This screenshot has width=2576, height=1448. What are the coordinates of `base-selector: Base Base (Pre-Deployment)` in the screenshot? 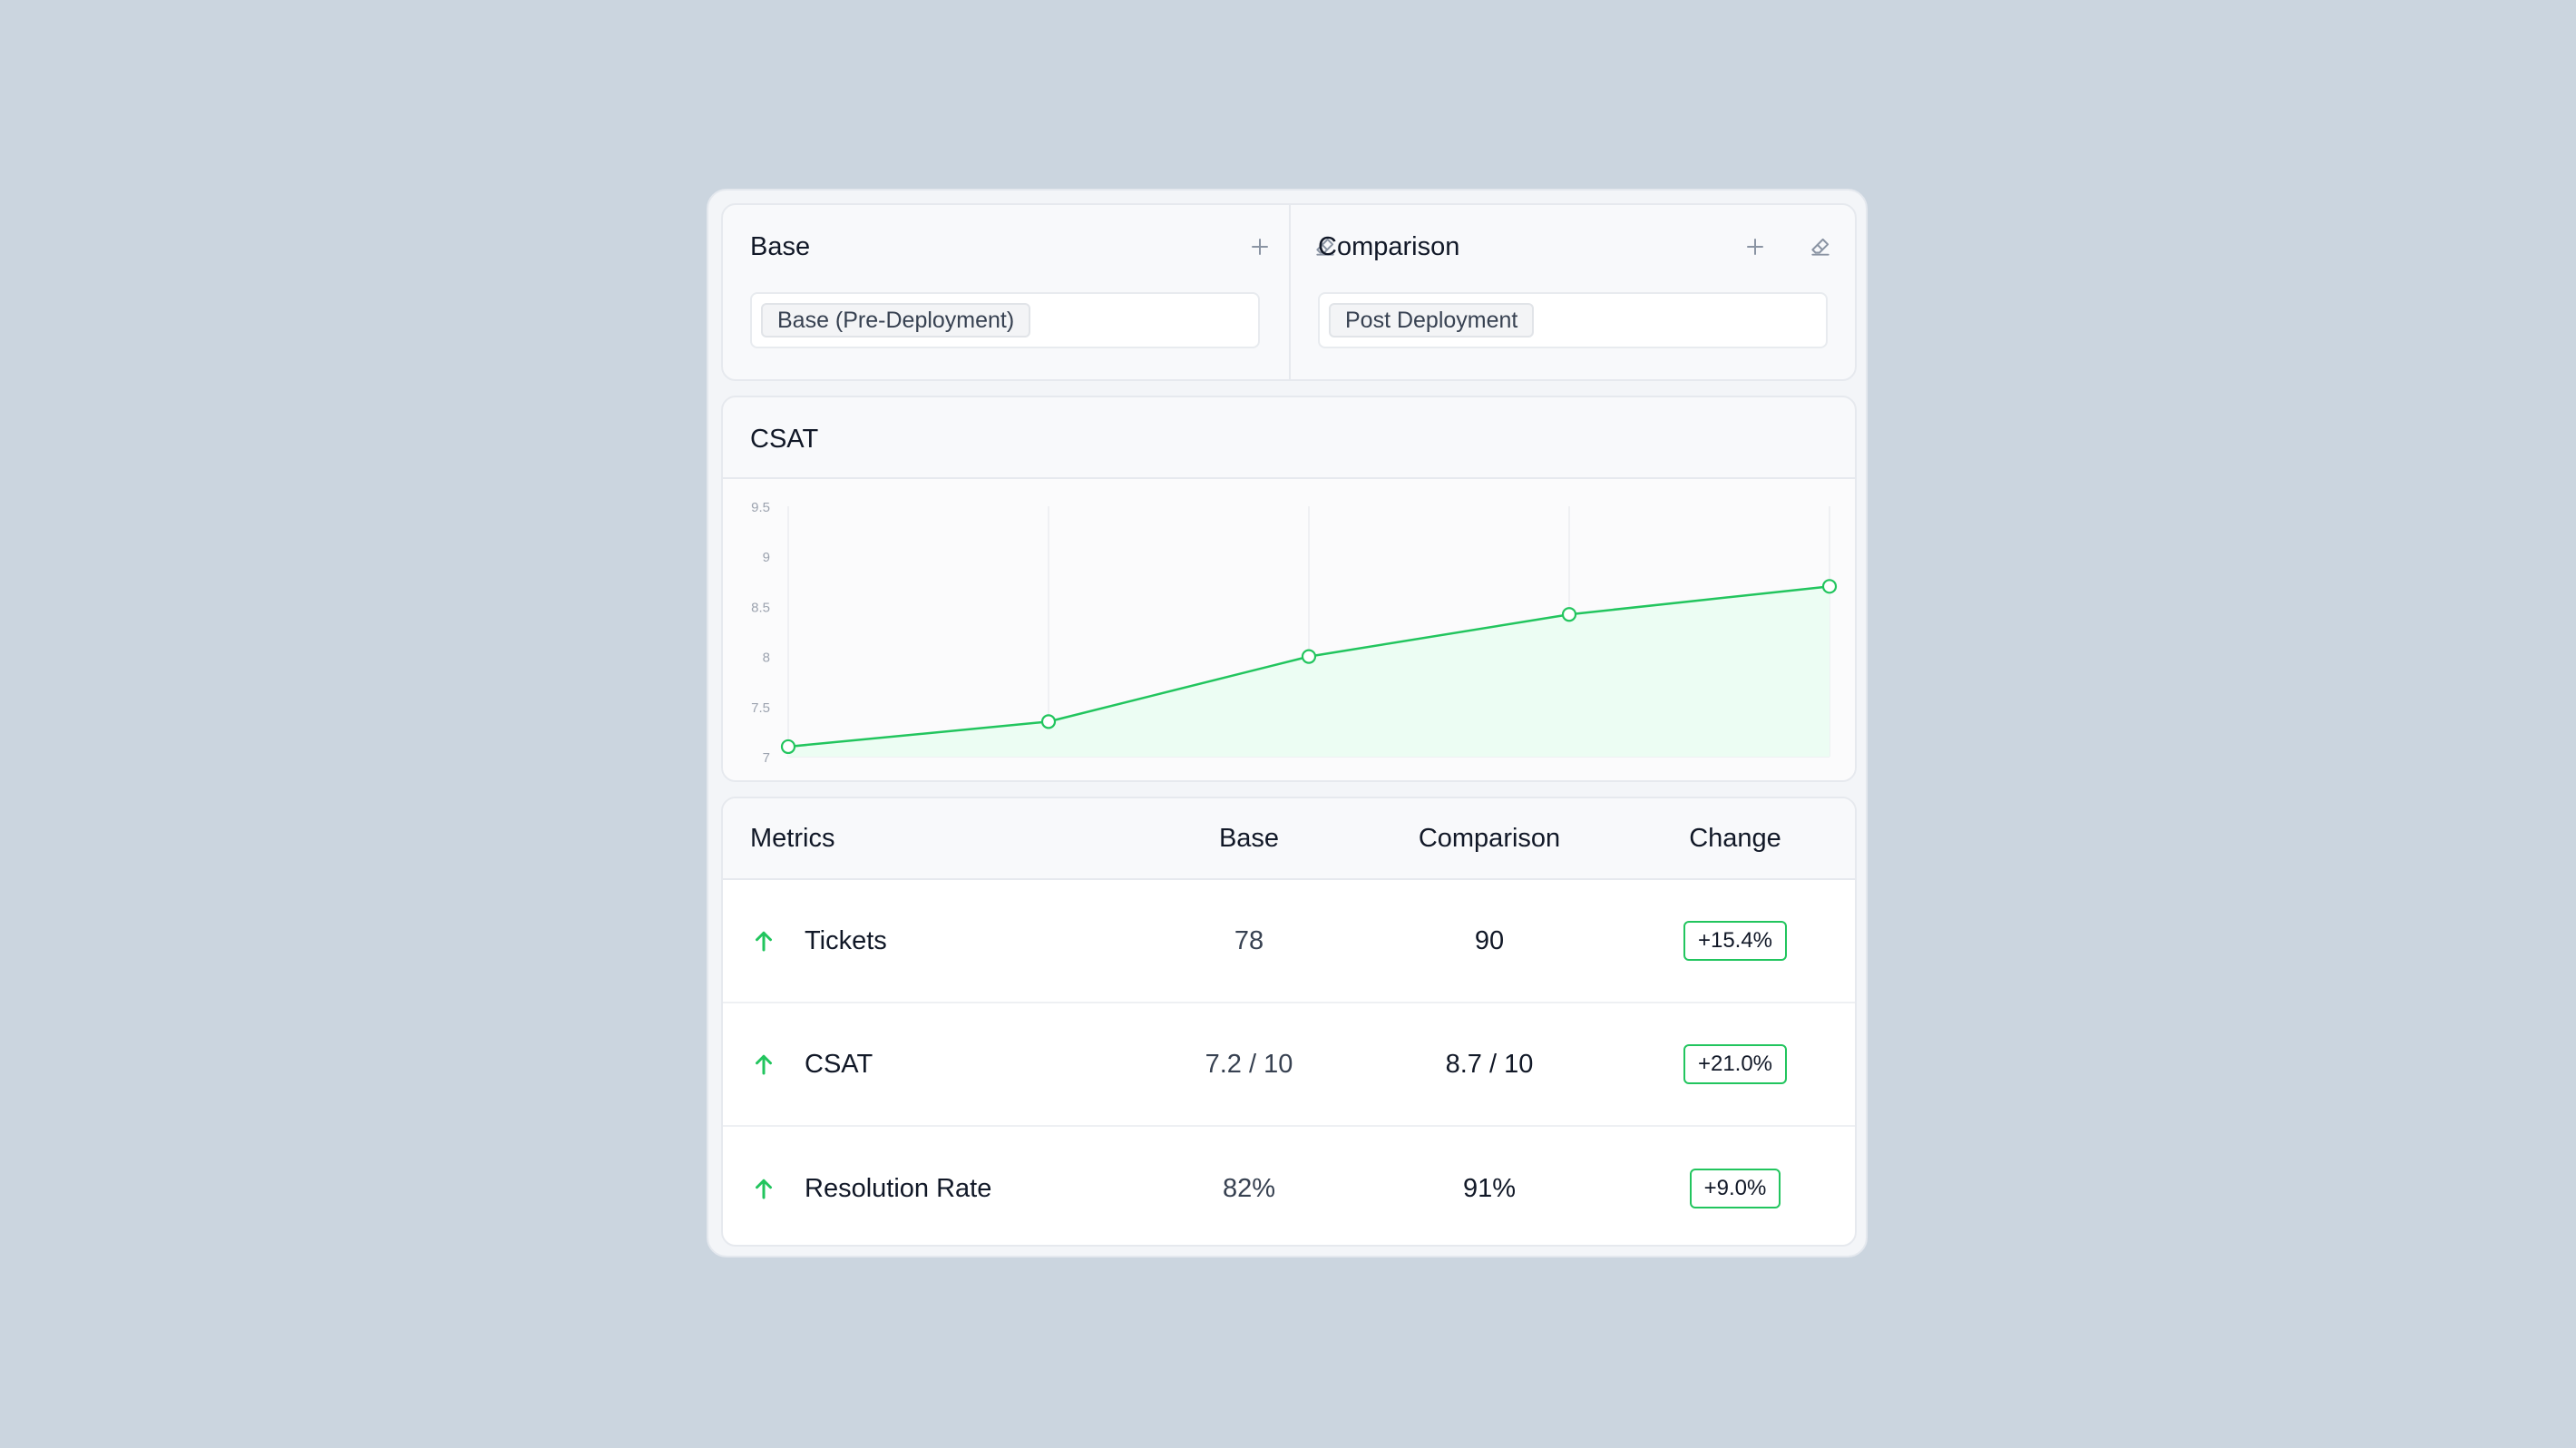 It's located at (1028, 292).